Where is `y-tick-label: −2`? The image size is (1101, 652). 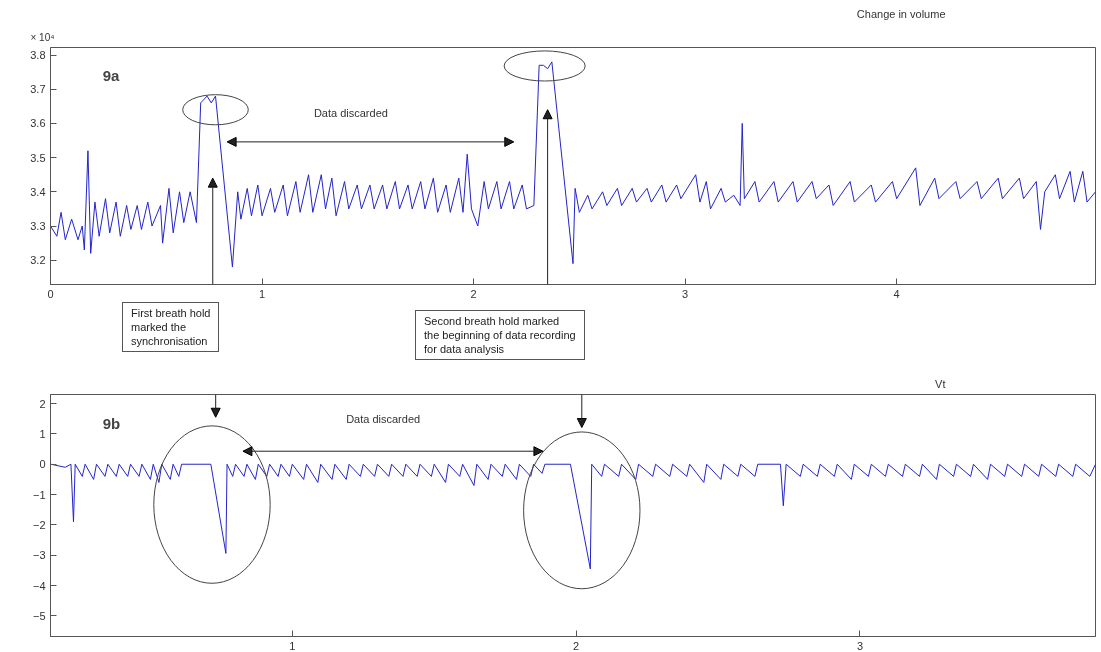 y-tick-label: −2 is located at coordinates (39, 524).